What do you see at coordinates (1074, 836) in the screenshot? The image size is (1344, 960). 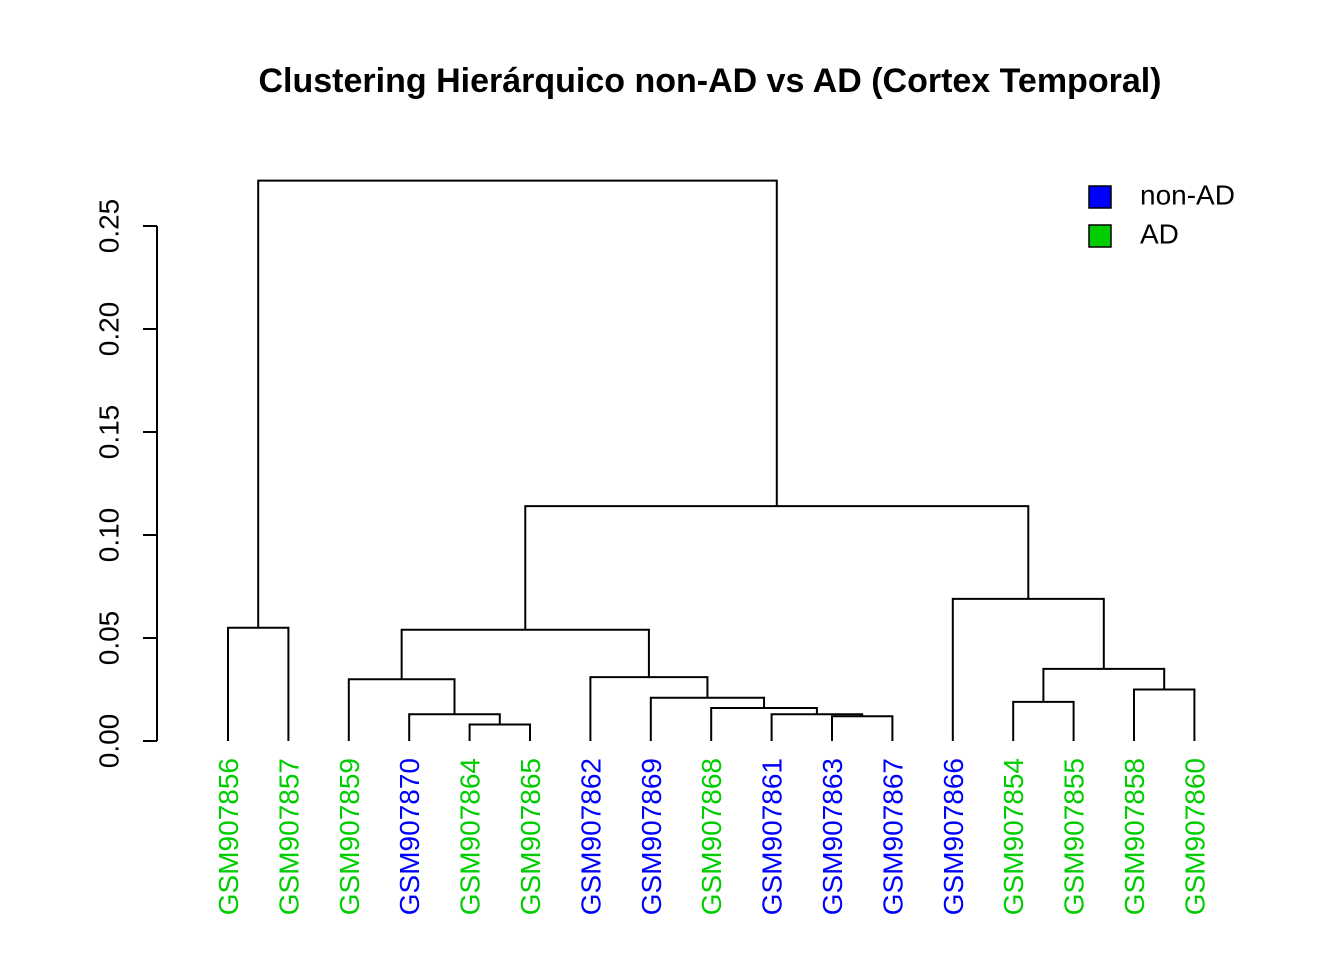 I see `leaf-label: GSM907855` at bounding box center [1074, 836].